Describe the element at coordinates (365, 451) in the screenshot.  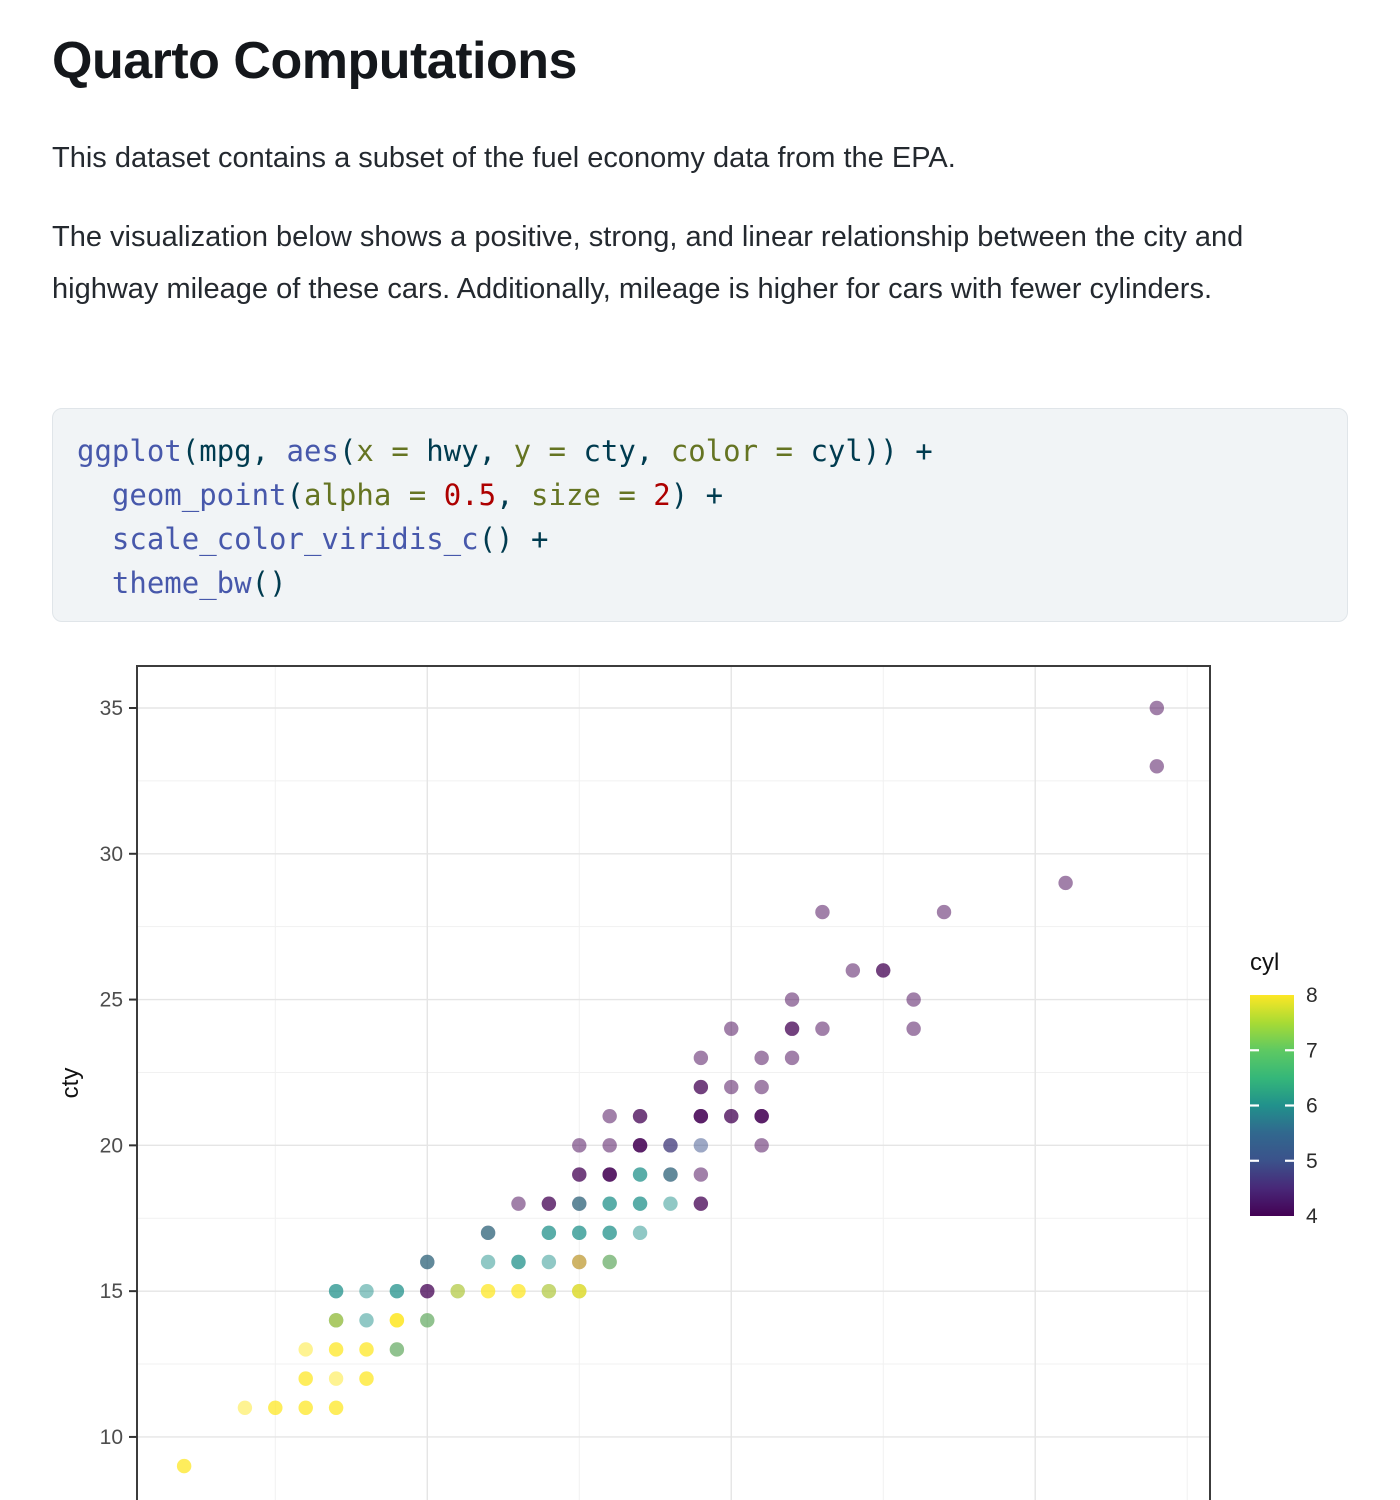
I see `code-token: x` at that location.